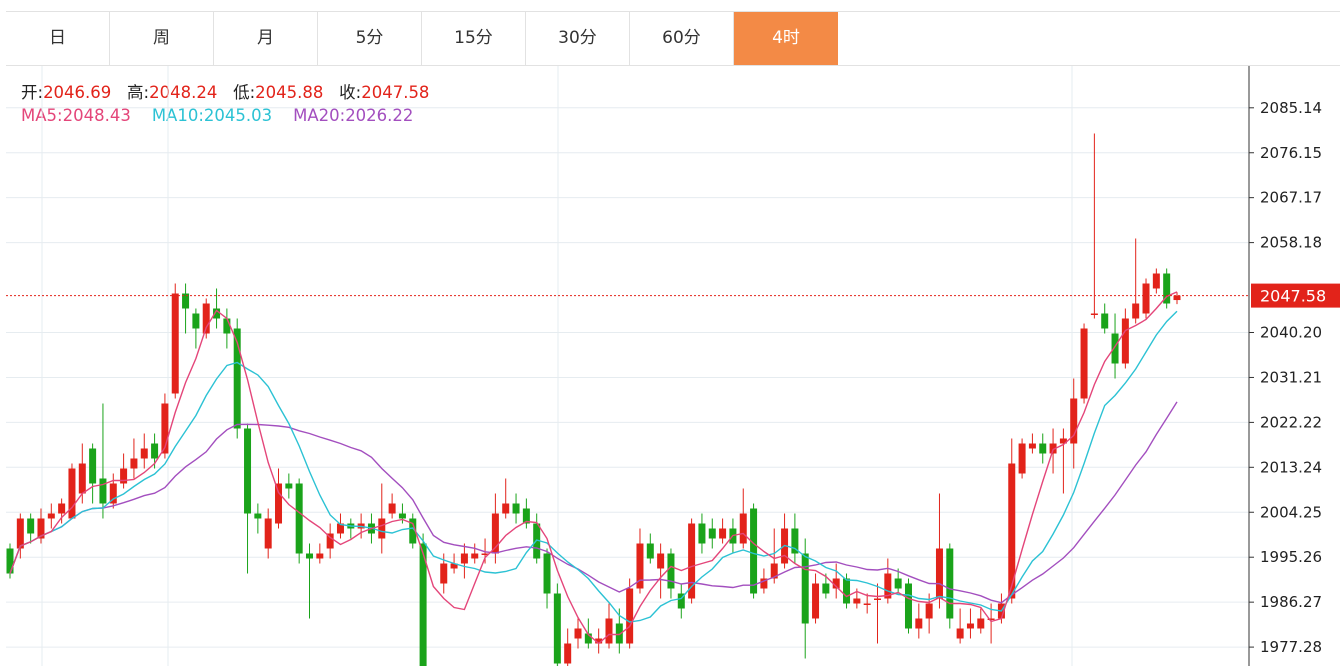 This screenshot has width=1340, height=666. Describe the element at coordinates (162, 38) in the screenshot. I see `tab-1: 周` at that location.